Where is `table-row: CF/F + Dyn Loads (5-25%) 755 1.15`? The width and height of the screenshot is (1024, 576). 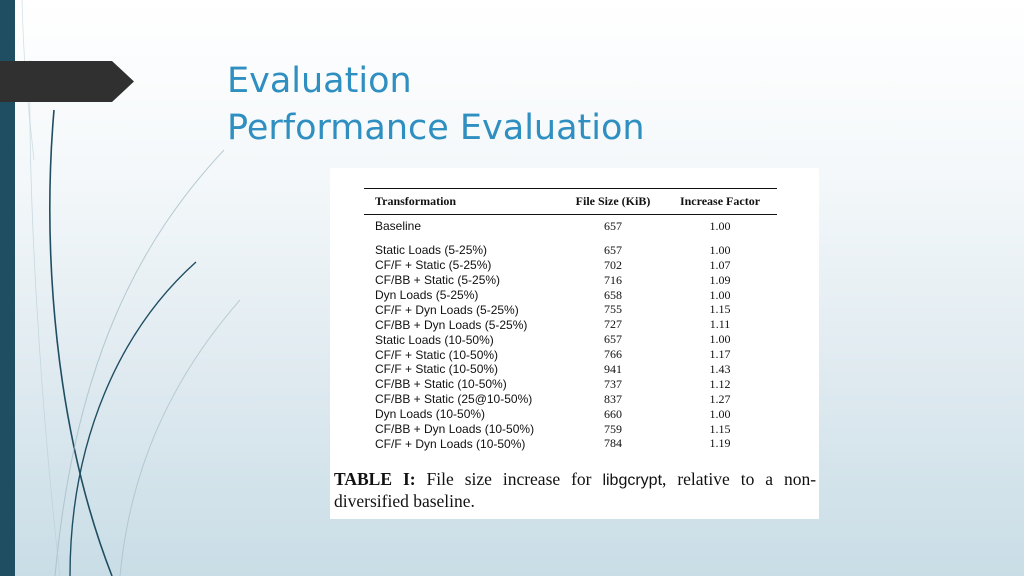
table-row: CF/F + Dyn Loads (5-25%) 755 1.15 is located at coordinates (570, 309).